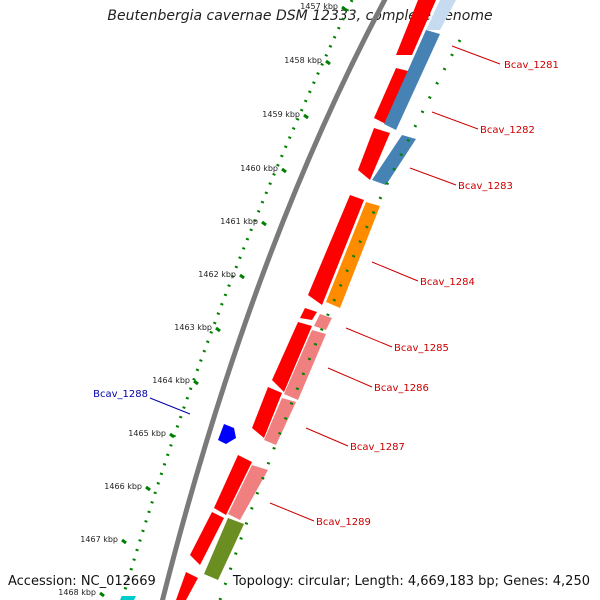 Image resolution: width=600 pixels, height=600 pixels. What do you see at coordinates (77, 592) in the screenshot?
I see `kbp-label: 1468 kbp` at bounding box center [77, 592].